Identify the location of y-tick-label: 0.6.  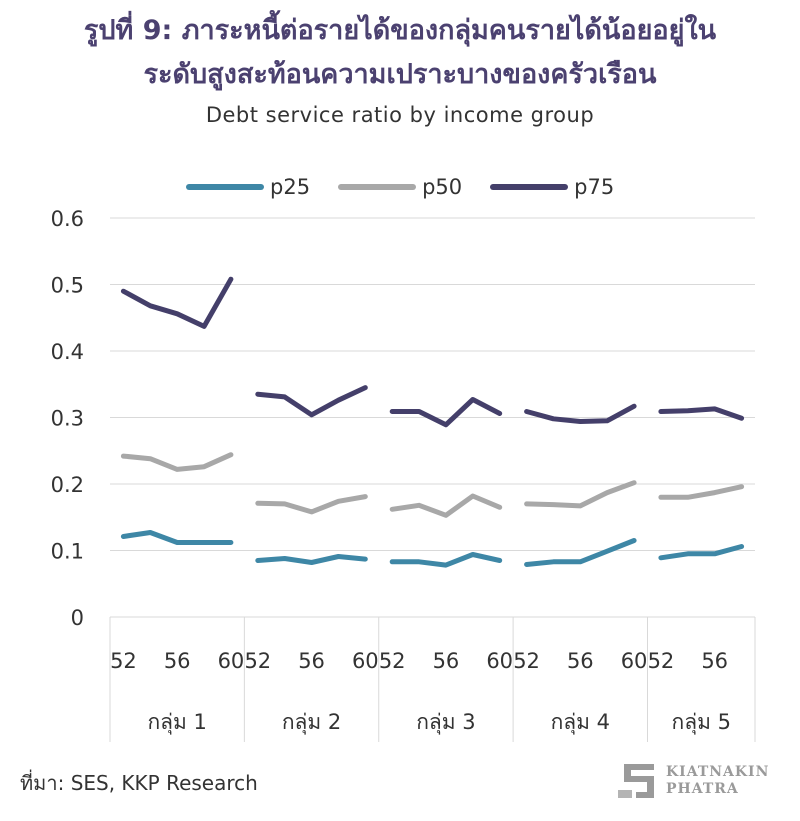
(67, 219).